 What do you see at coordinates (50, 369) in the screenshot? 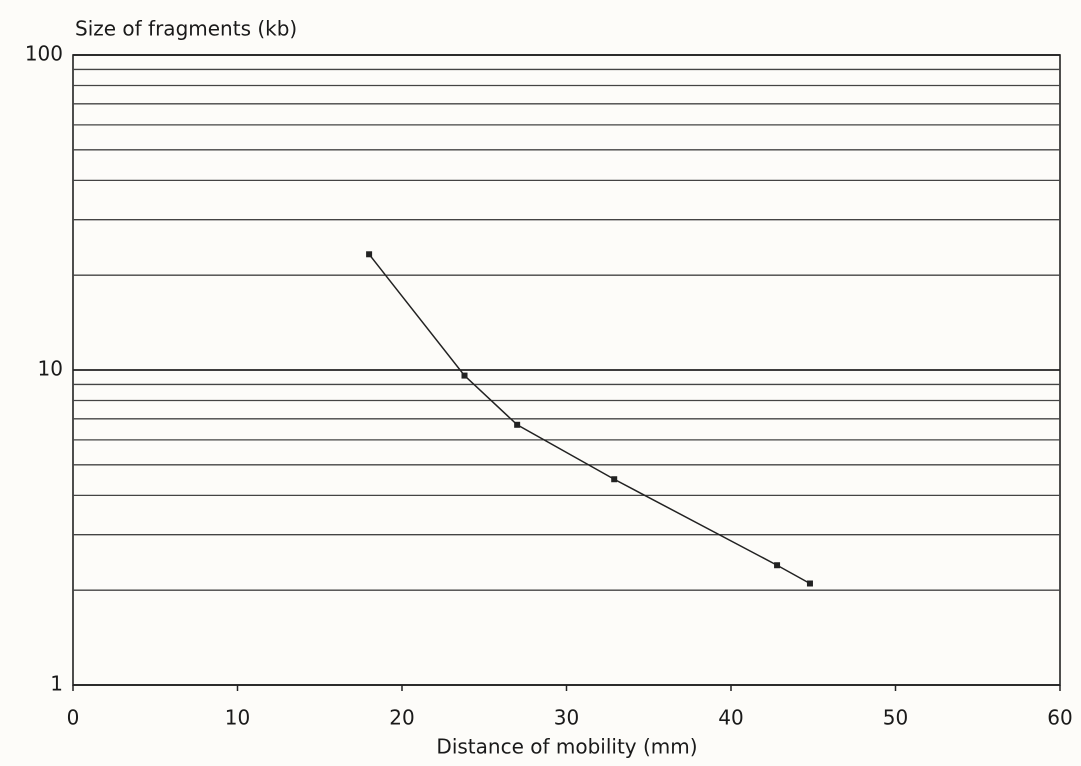
I see `y-tick-label: 10` at bounding box center [50, 369].